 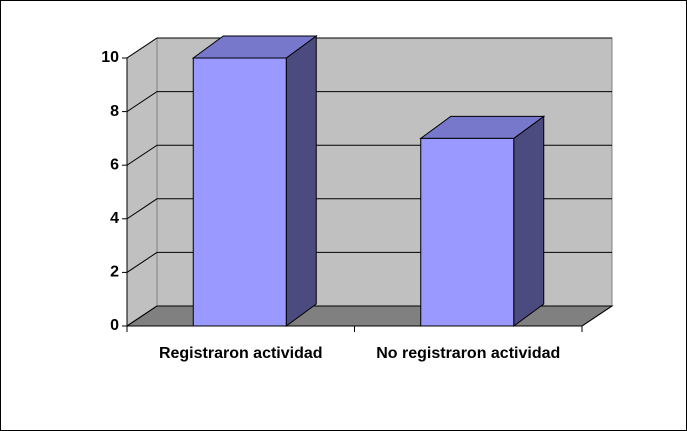 What do you see at coordinates (142, 182) in the screenshot?
I see `side-wall` at bounding box center [142, 182].